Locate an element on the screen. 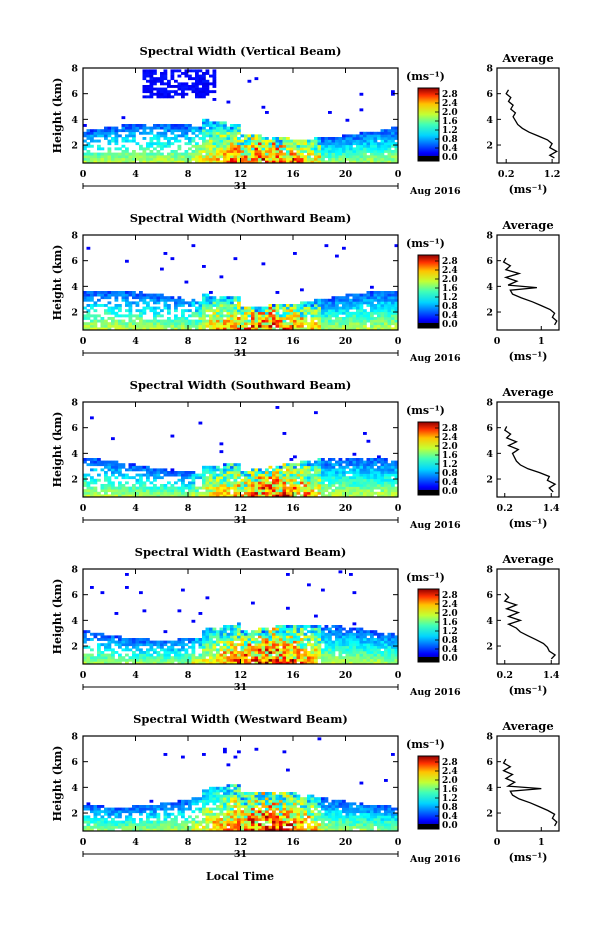 The image size is (616, 929). profile-x-tick-label: 0 is located at coordinates (497, 341).